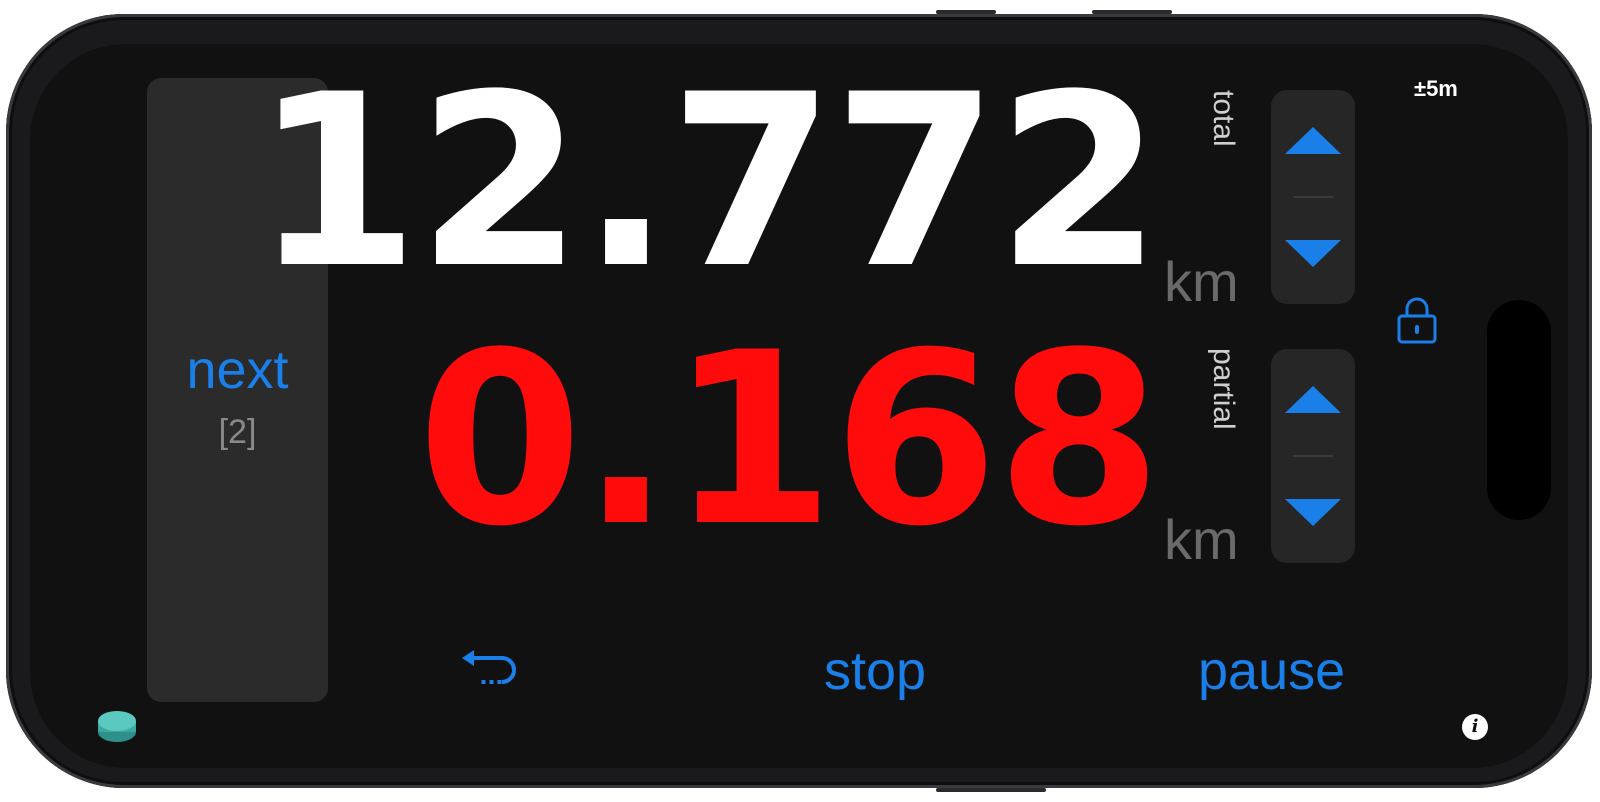 This screenshot has height=802, width=1600. I want to click on partial-unit: km, so click(1201, 539).